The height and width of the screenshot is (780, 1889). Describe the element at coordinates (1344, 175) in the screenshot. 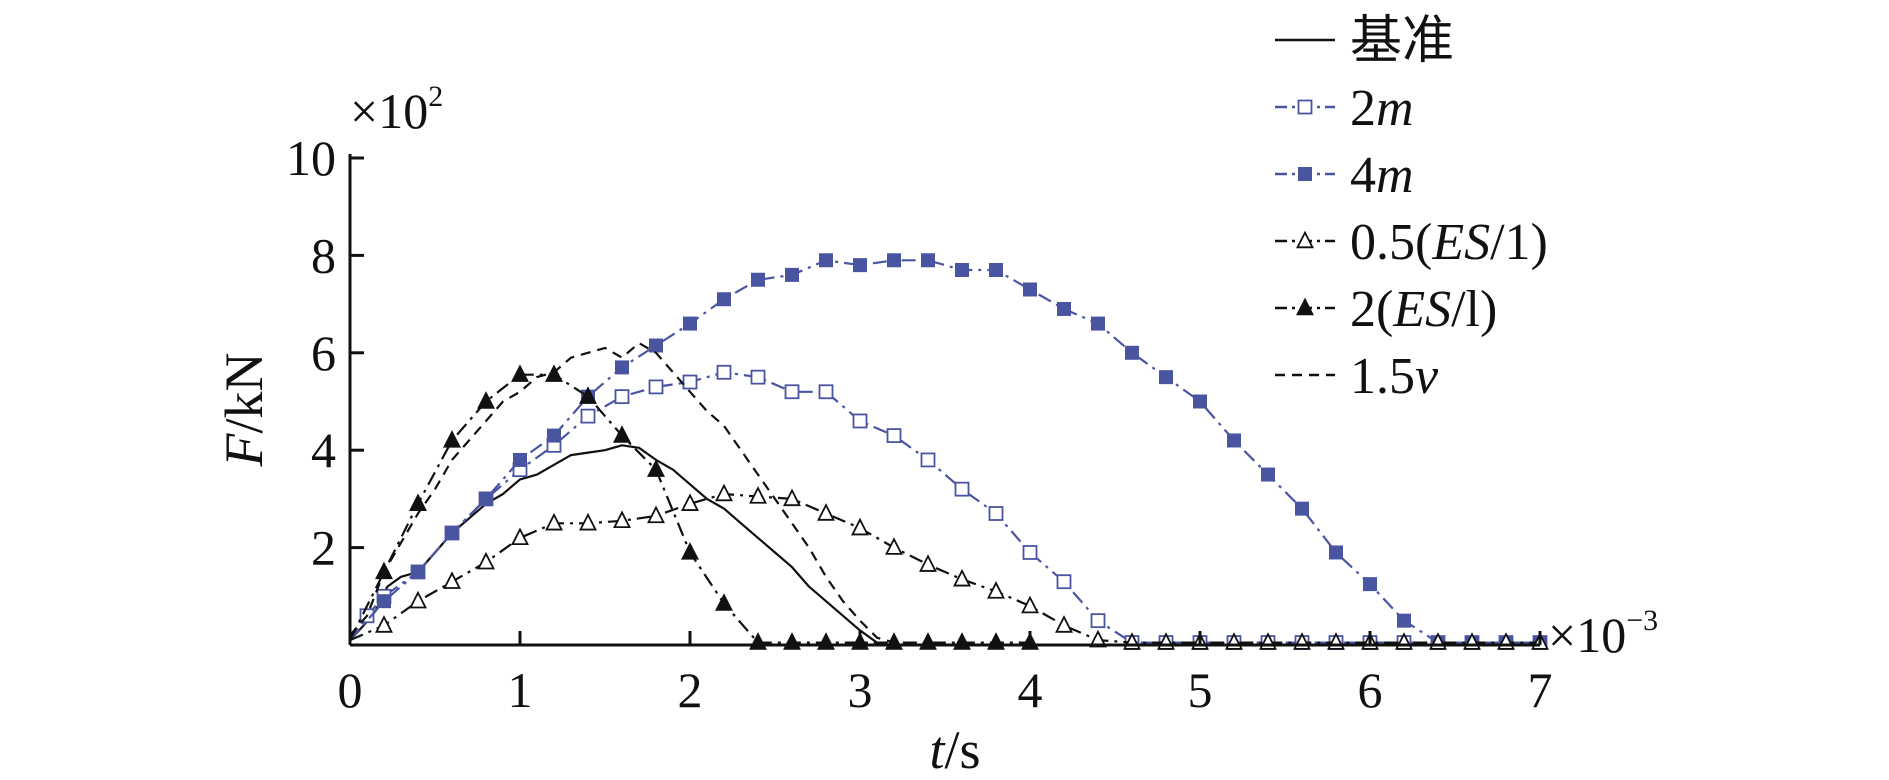

I see `legend-item: 4m` at that location.